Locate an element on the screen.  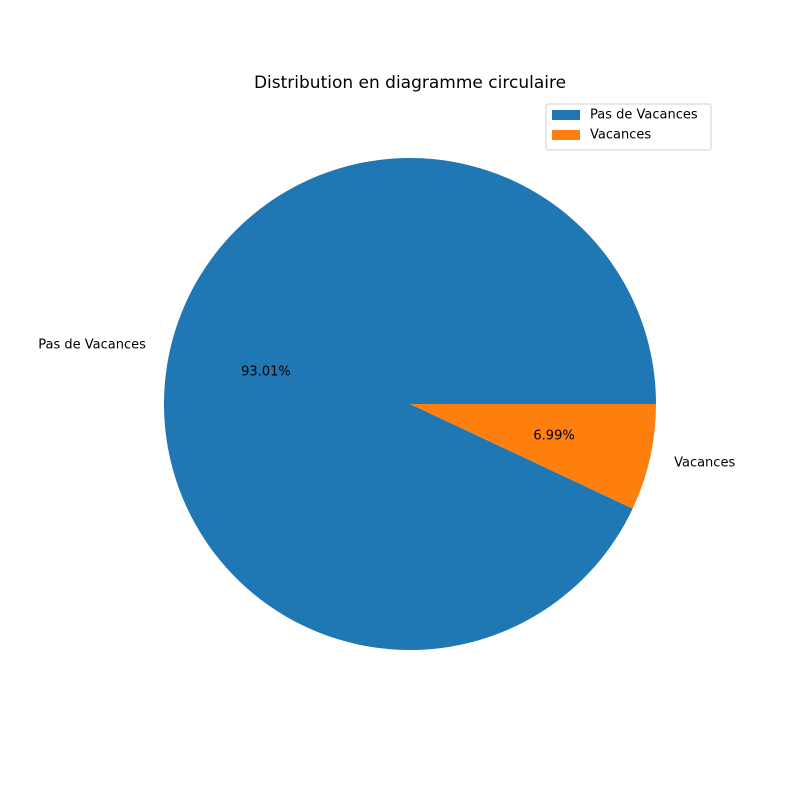
legend-label: Vacances is located at coordinates (620, 135).